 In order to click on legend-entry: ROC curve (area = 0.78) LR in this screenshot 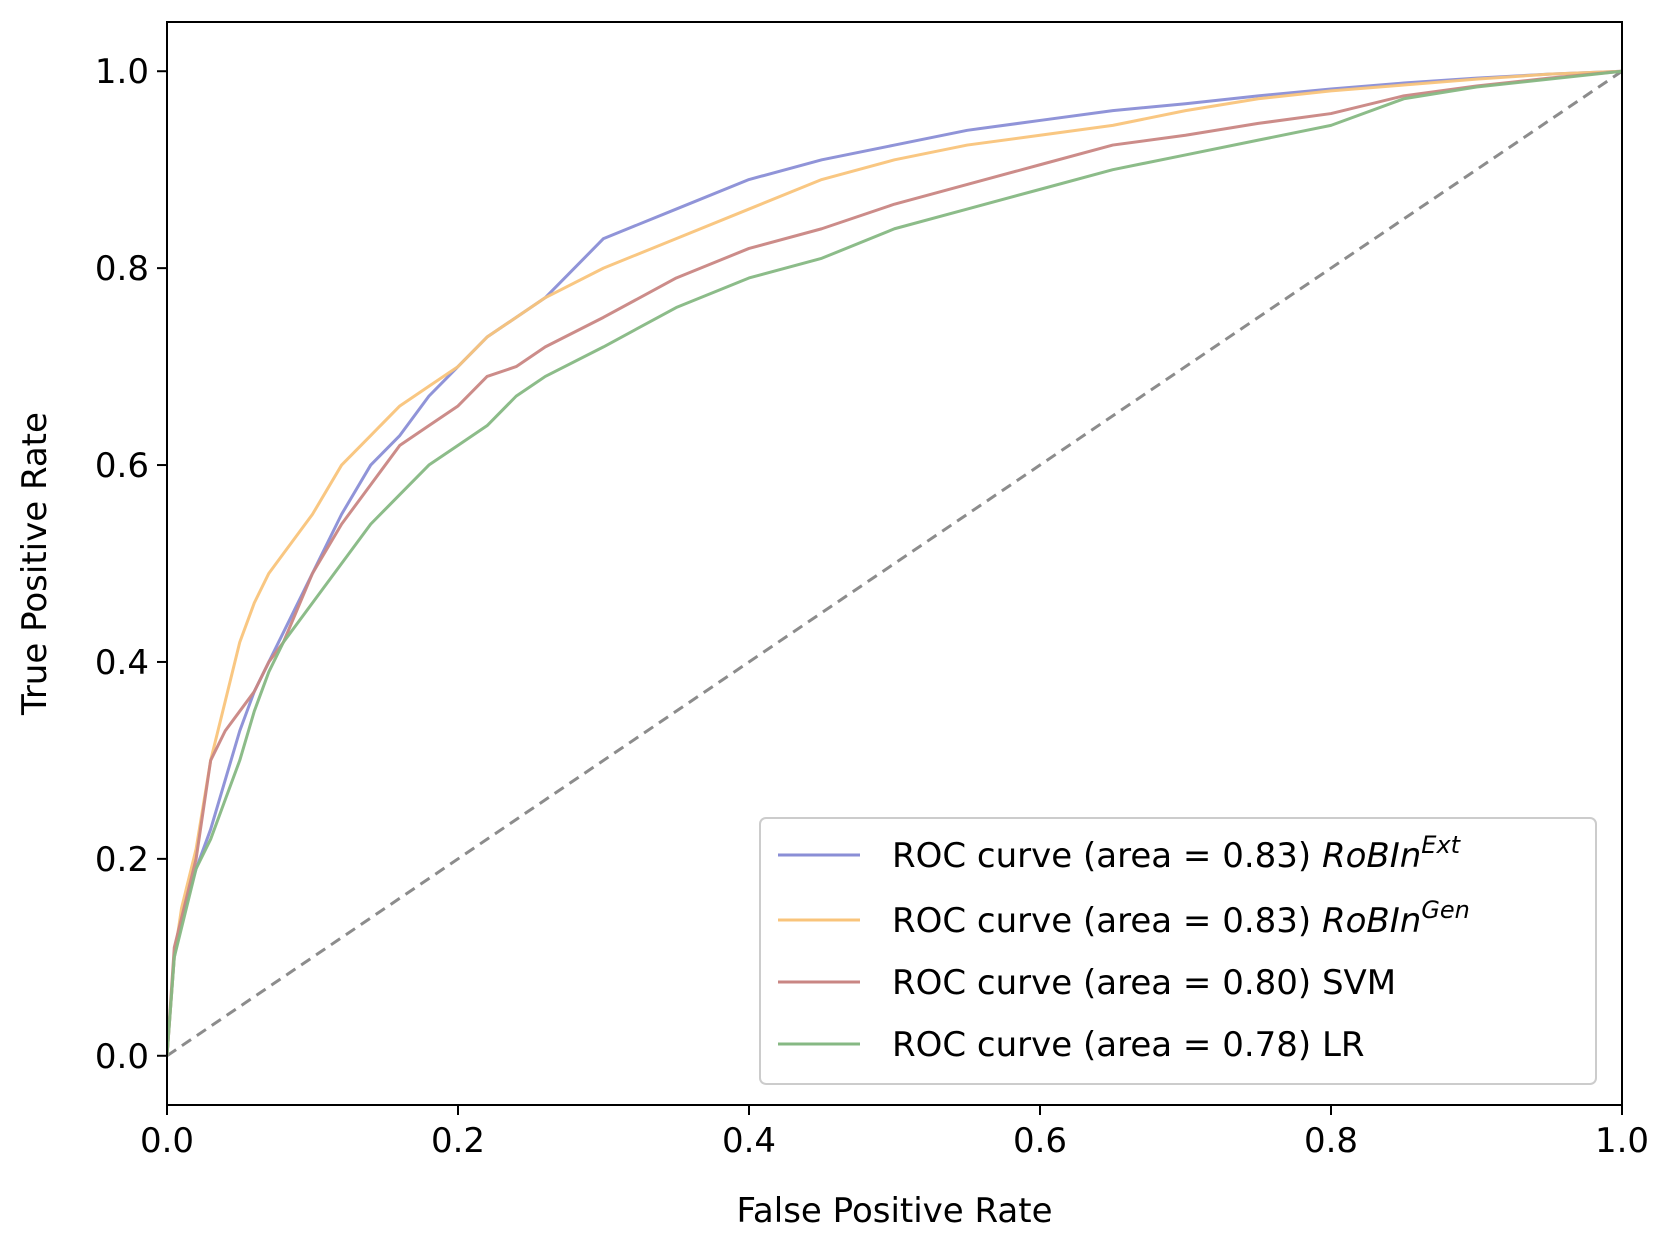, I will do `click(1071, 1045)`.